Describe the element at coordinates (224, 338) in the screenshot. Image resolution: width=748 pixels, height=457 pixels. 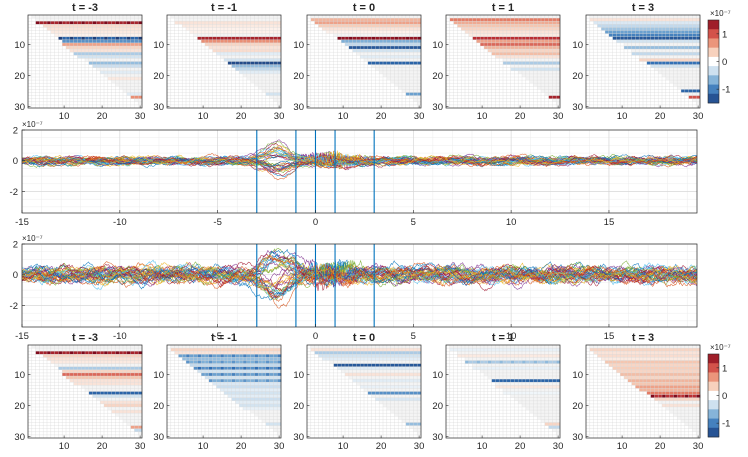
I see `panel-title: t = -1` at that location.